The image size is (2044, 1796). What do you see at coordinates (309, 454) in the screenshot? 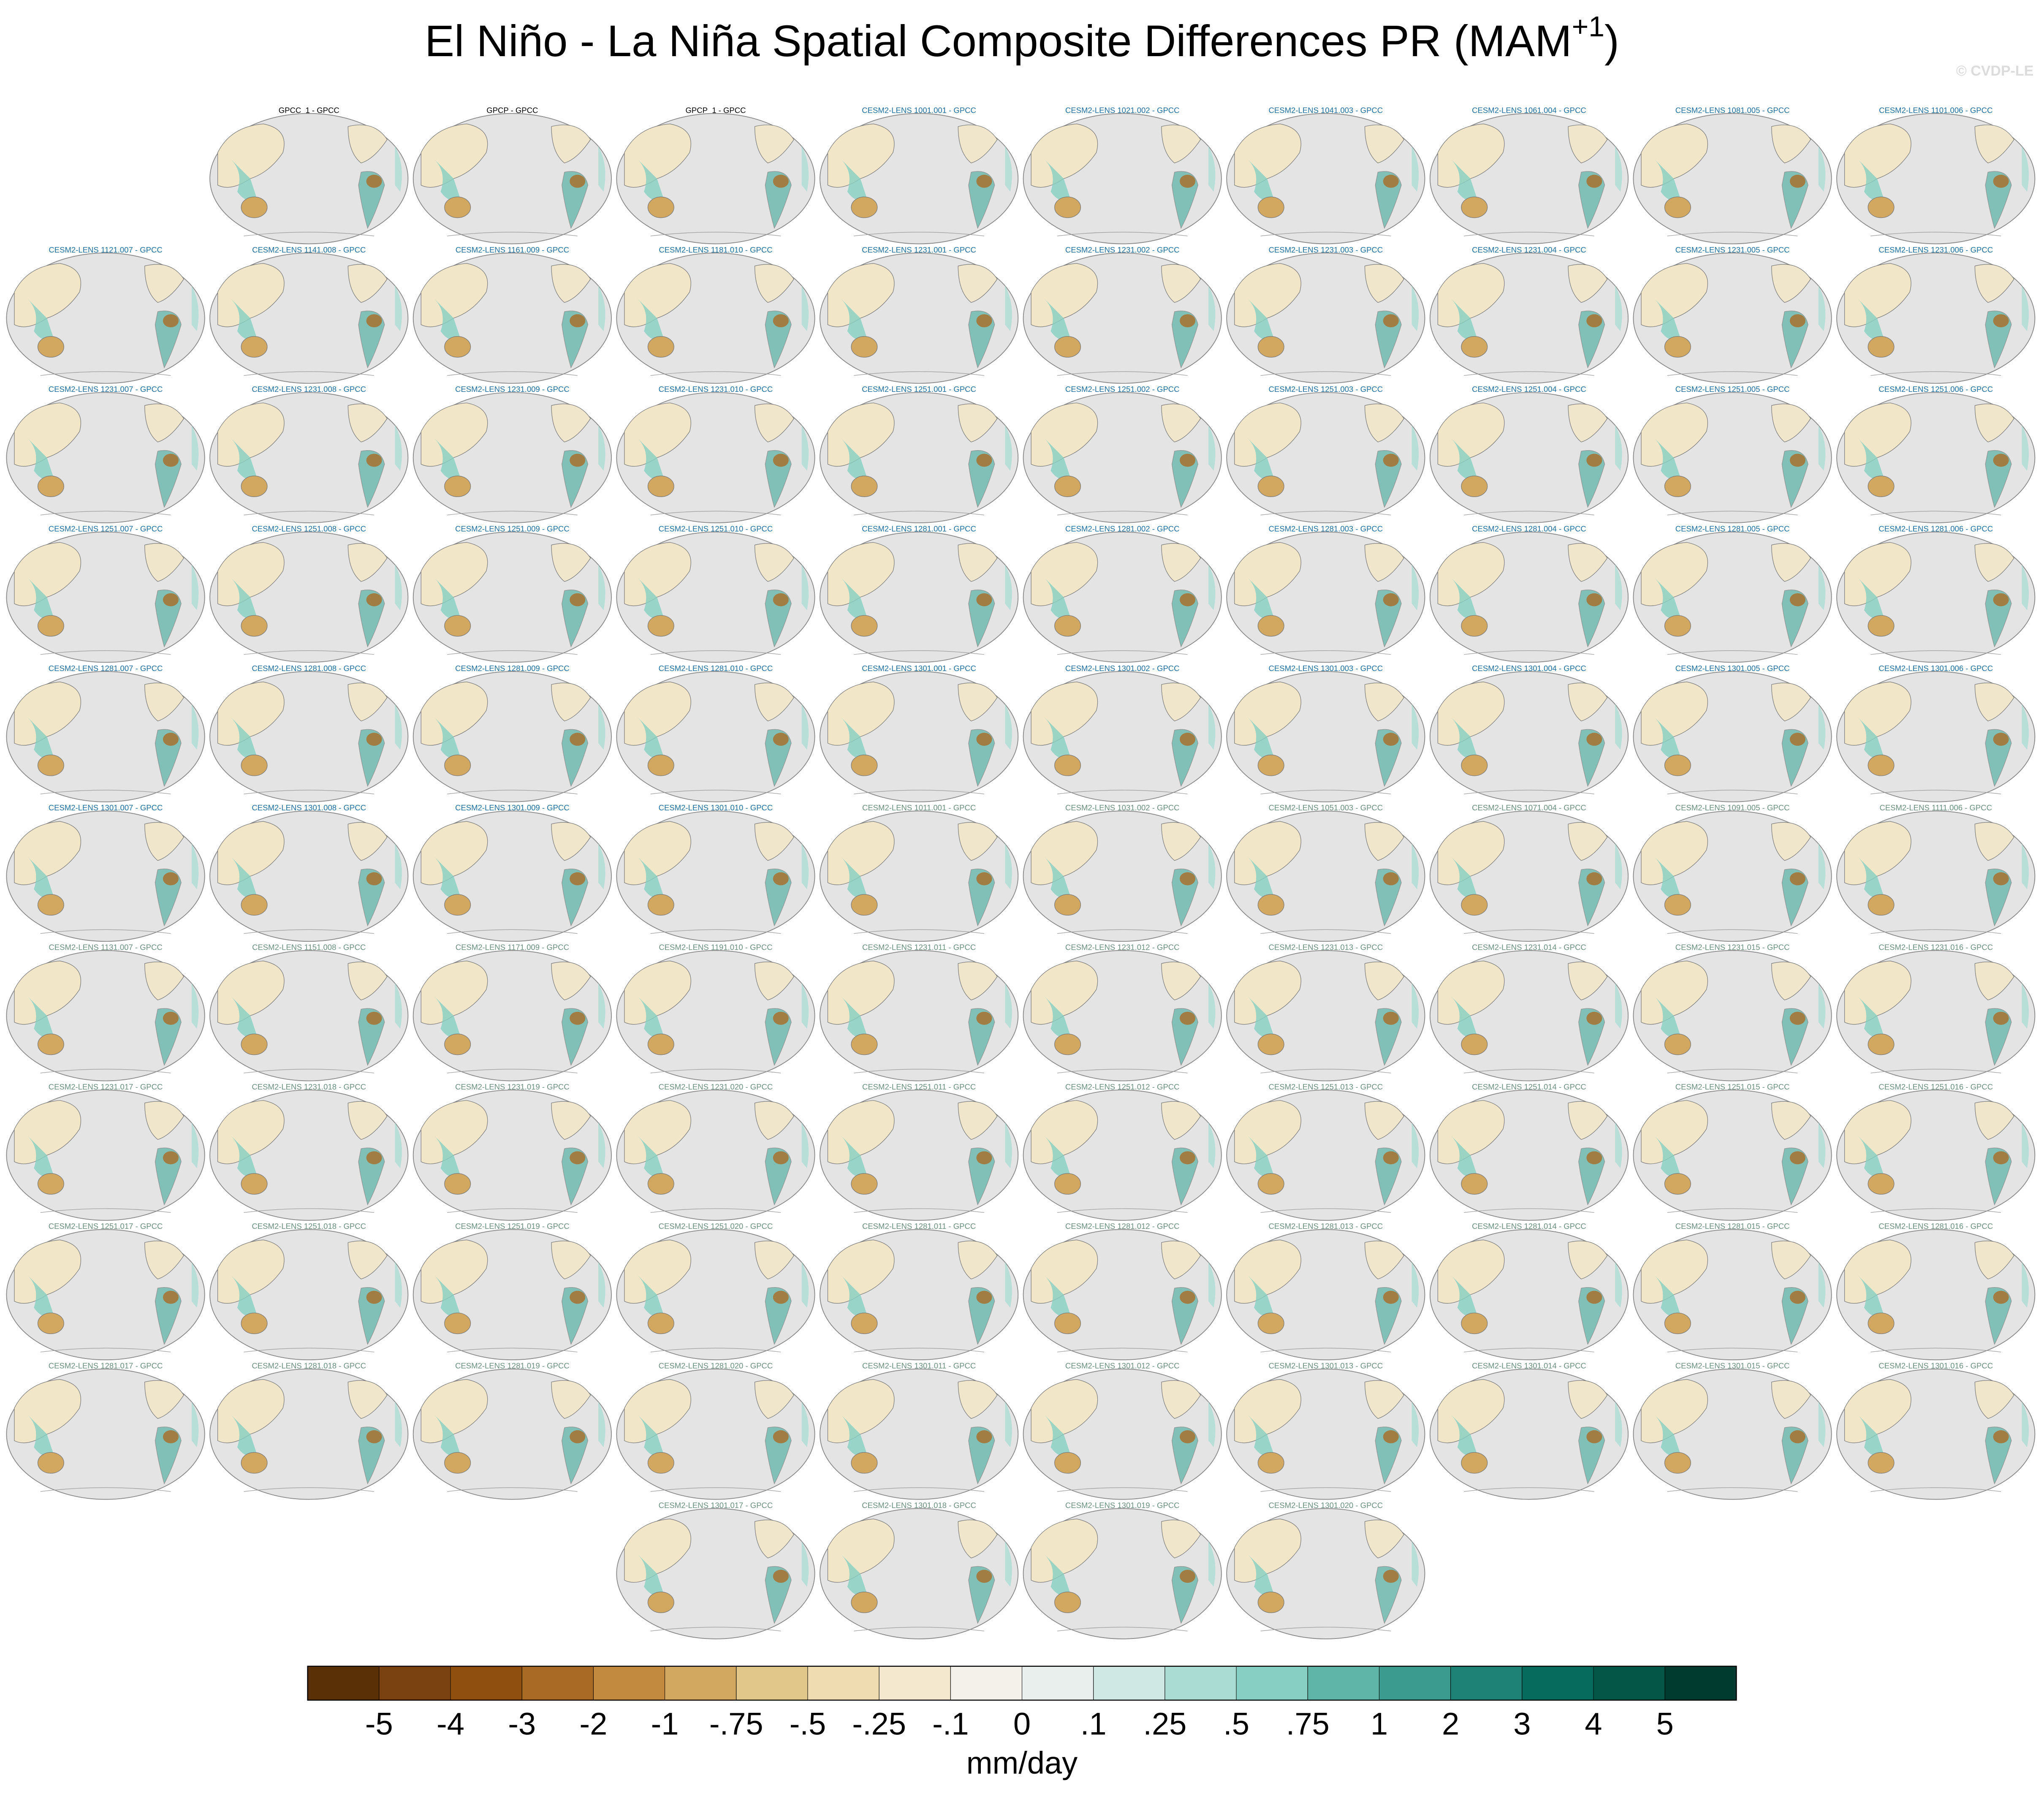
I see `map-panel: CESM2-LENS 1231.008 - GPCC` at bounding box center [309, 454].